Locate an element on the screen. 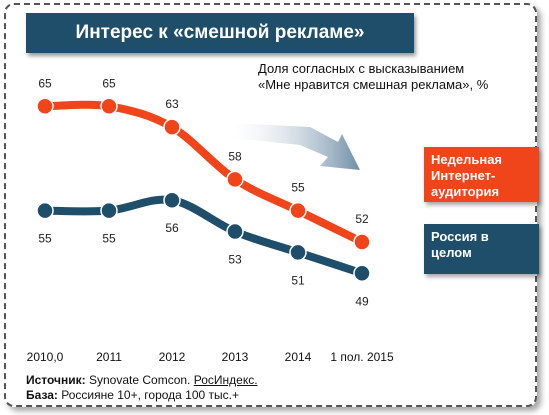  data-label: 63 is located at coordinates (172, 104).